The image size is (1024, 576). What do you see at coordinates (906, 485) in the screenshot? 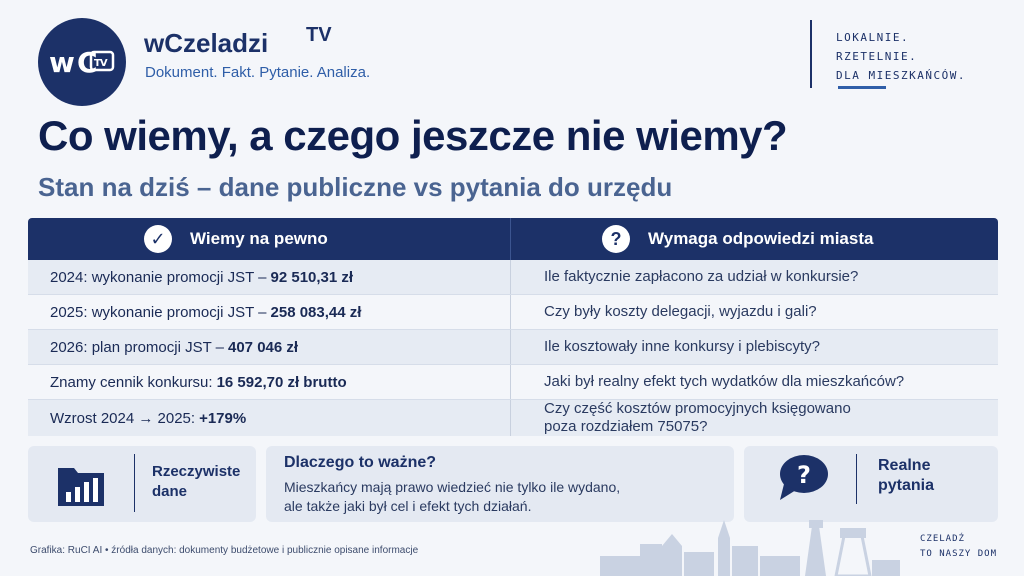
I see `real-questions-line-2: pytania` at bounding box center [906, 485].